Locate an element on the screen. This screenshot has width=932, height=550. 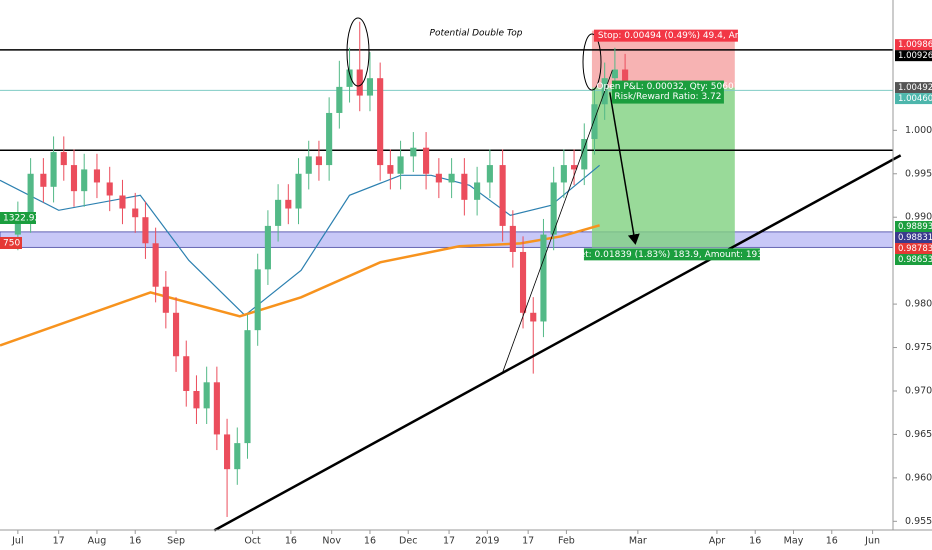
x-tick-label: Nov is located at coordinates (331, 541).